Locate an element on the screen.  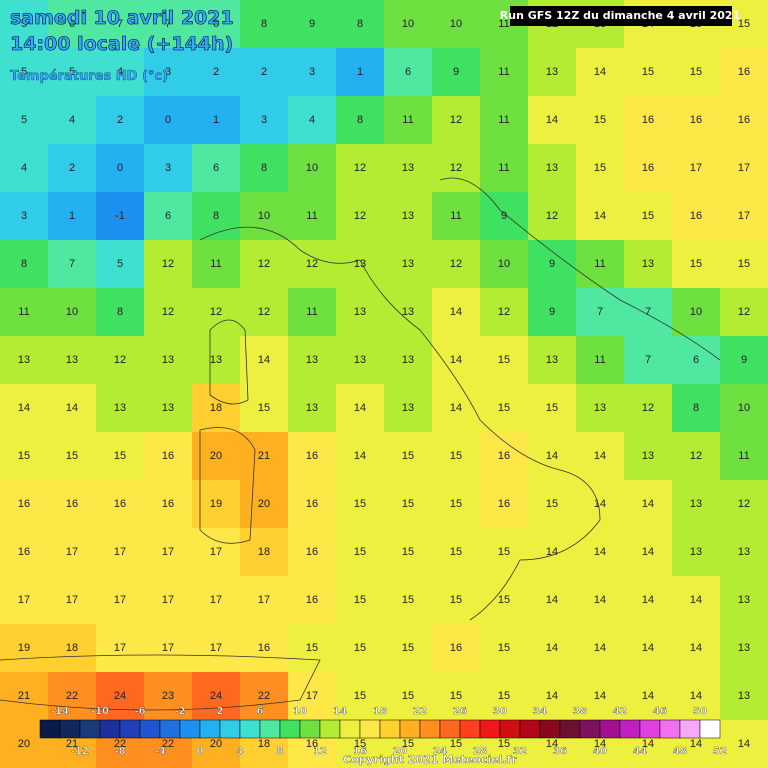
temp-value: 3 is located at coordinates (24, 216).